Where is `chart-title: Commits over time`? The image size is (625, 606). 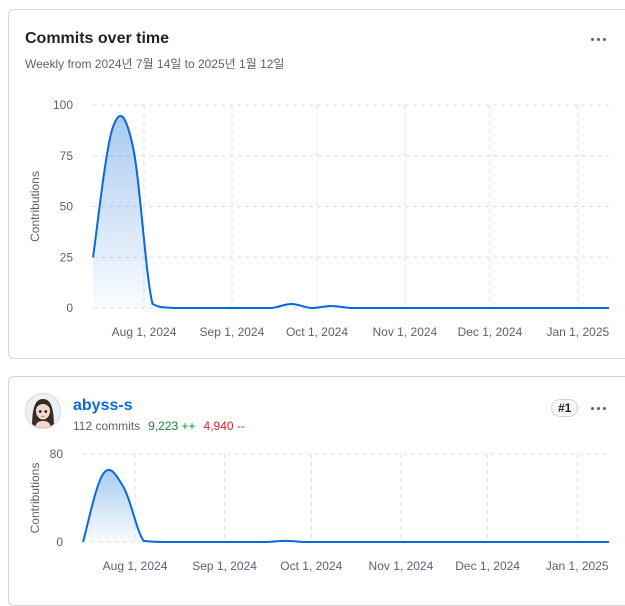 chart-title: Commits over time is located at coordinates (97, 38).